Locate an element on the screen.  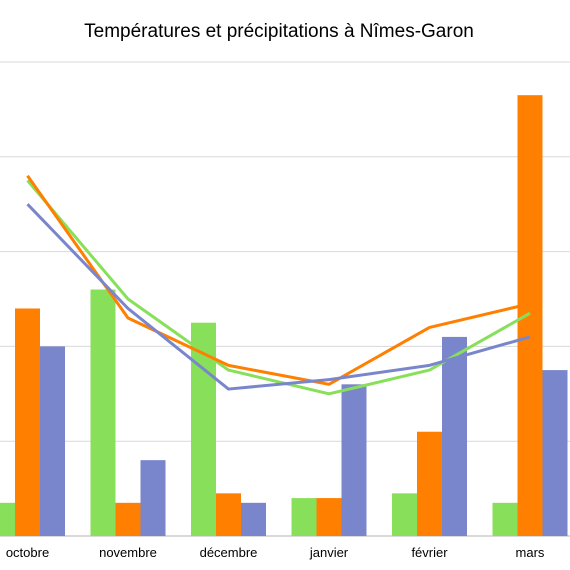
x-tick-label: octobre is located at coordinates (27, 552).